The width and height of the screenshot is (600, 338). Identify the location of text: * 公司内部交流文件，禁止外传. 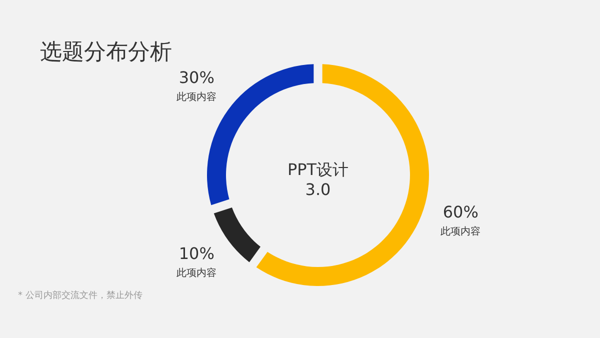
(80, 295).